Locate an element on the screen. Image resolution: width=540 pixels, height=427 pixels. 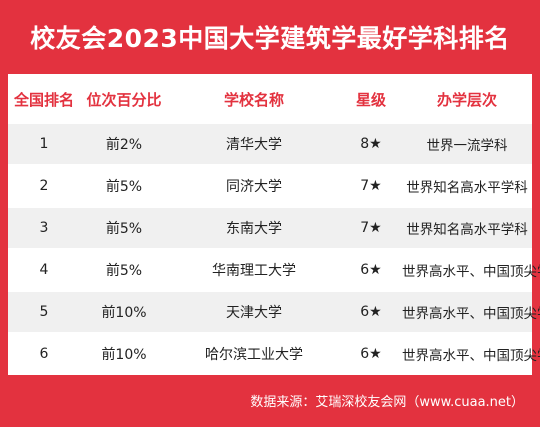
table-row: 1 前2% 清华大学 8★ 世界一流学科 is located at coordinates (270, 144).